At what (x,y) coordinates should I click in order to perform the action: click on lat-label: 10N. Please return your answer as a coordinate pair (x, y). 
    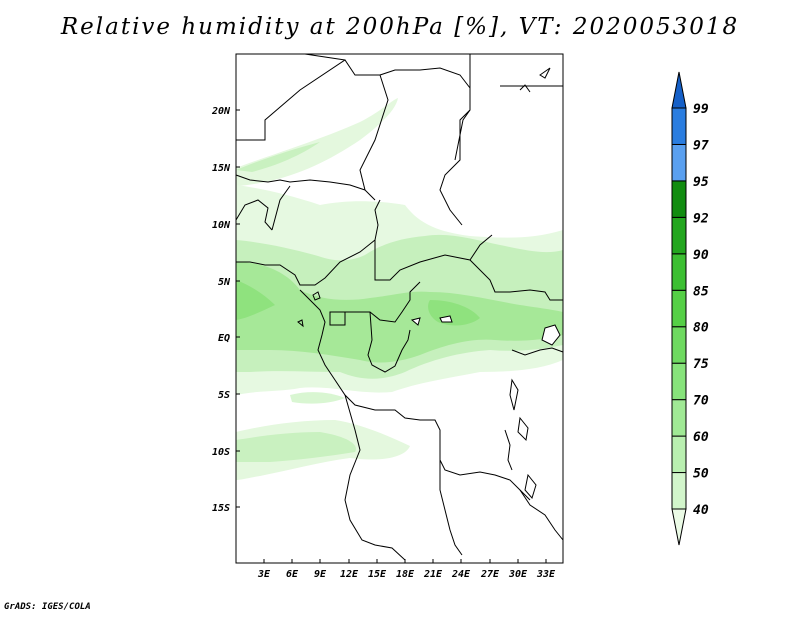
    Looking at the image, I should click on (221, 225).